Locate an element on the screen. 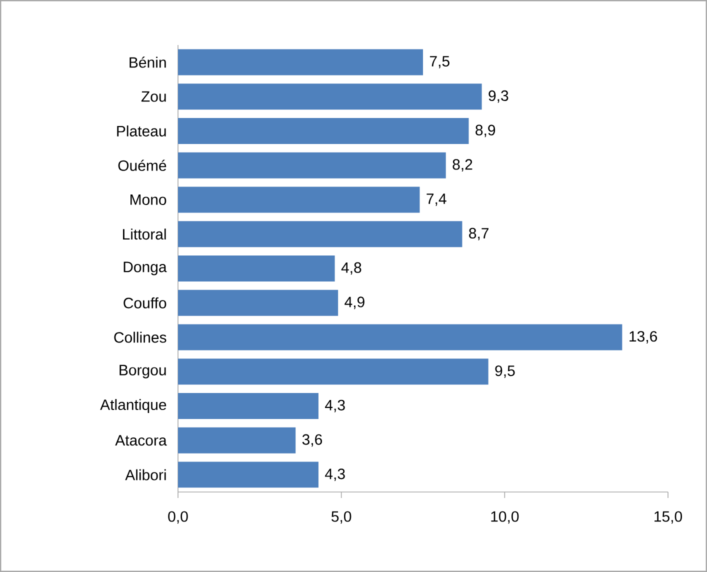 This screenshot has height=572, width=707. data-label: 7,4 is located at coordinates (436, 200).